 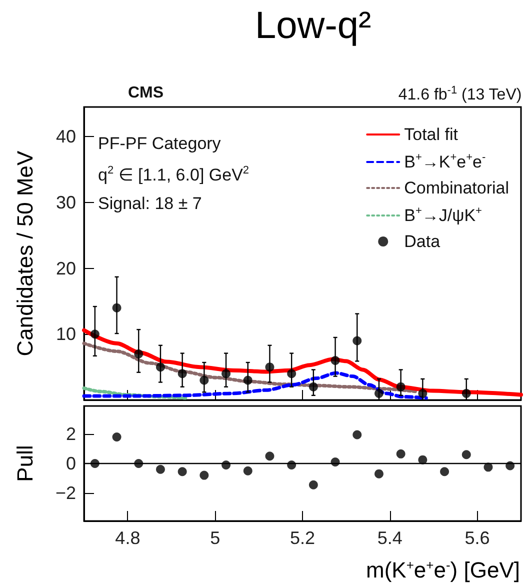 I want to click on y-tick-label: 20, so click(x=66, y=268).